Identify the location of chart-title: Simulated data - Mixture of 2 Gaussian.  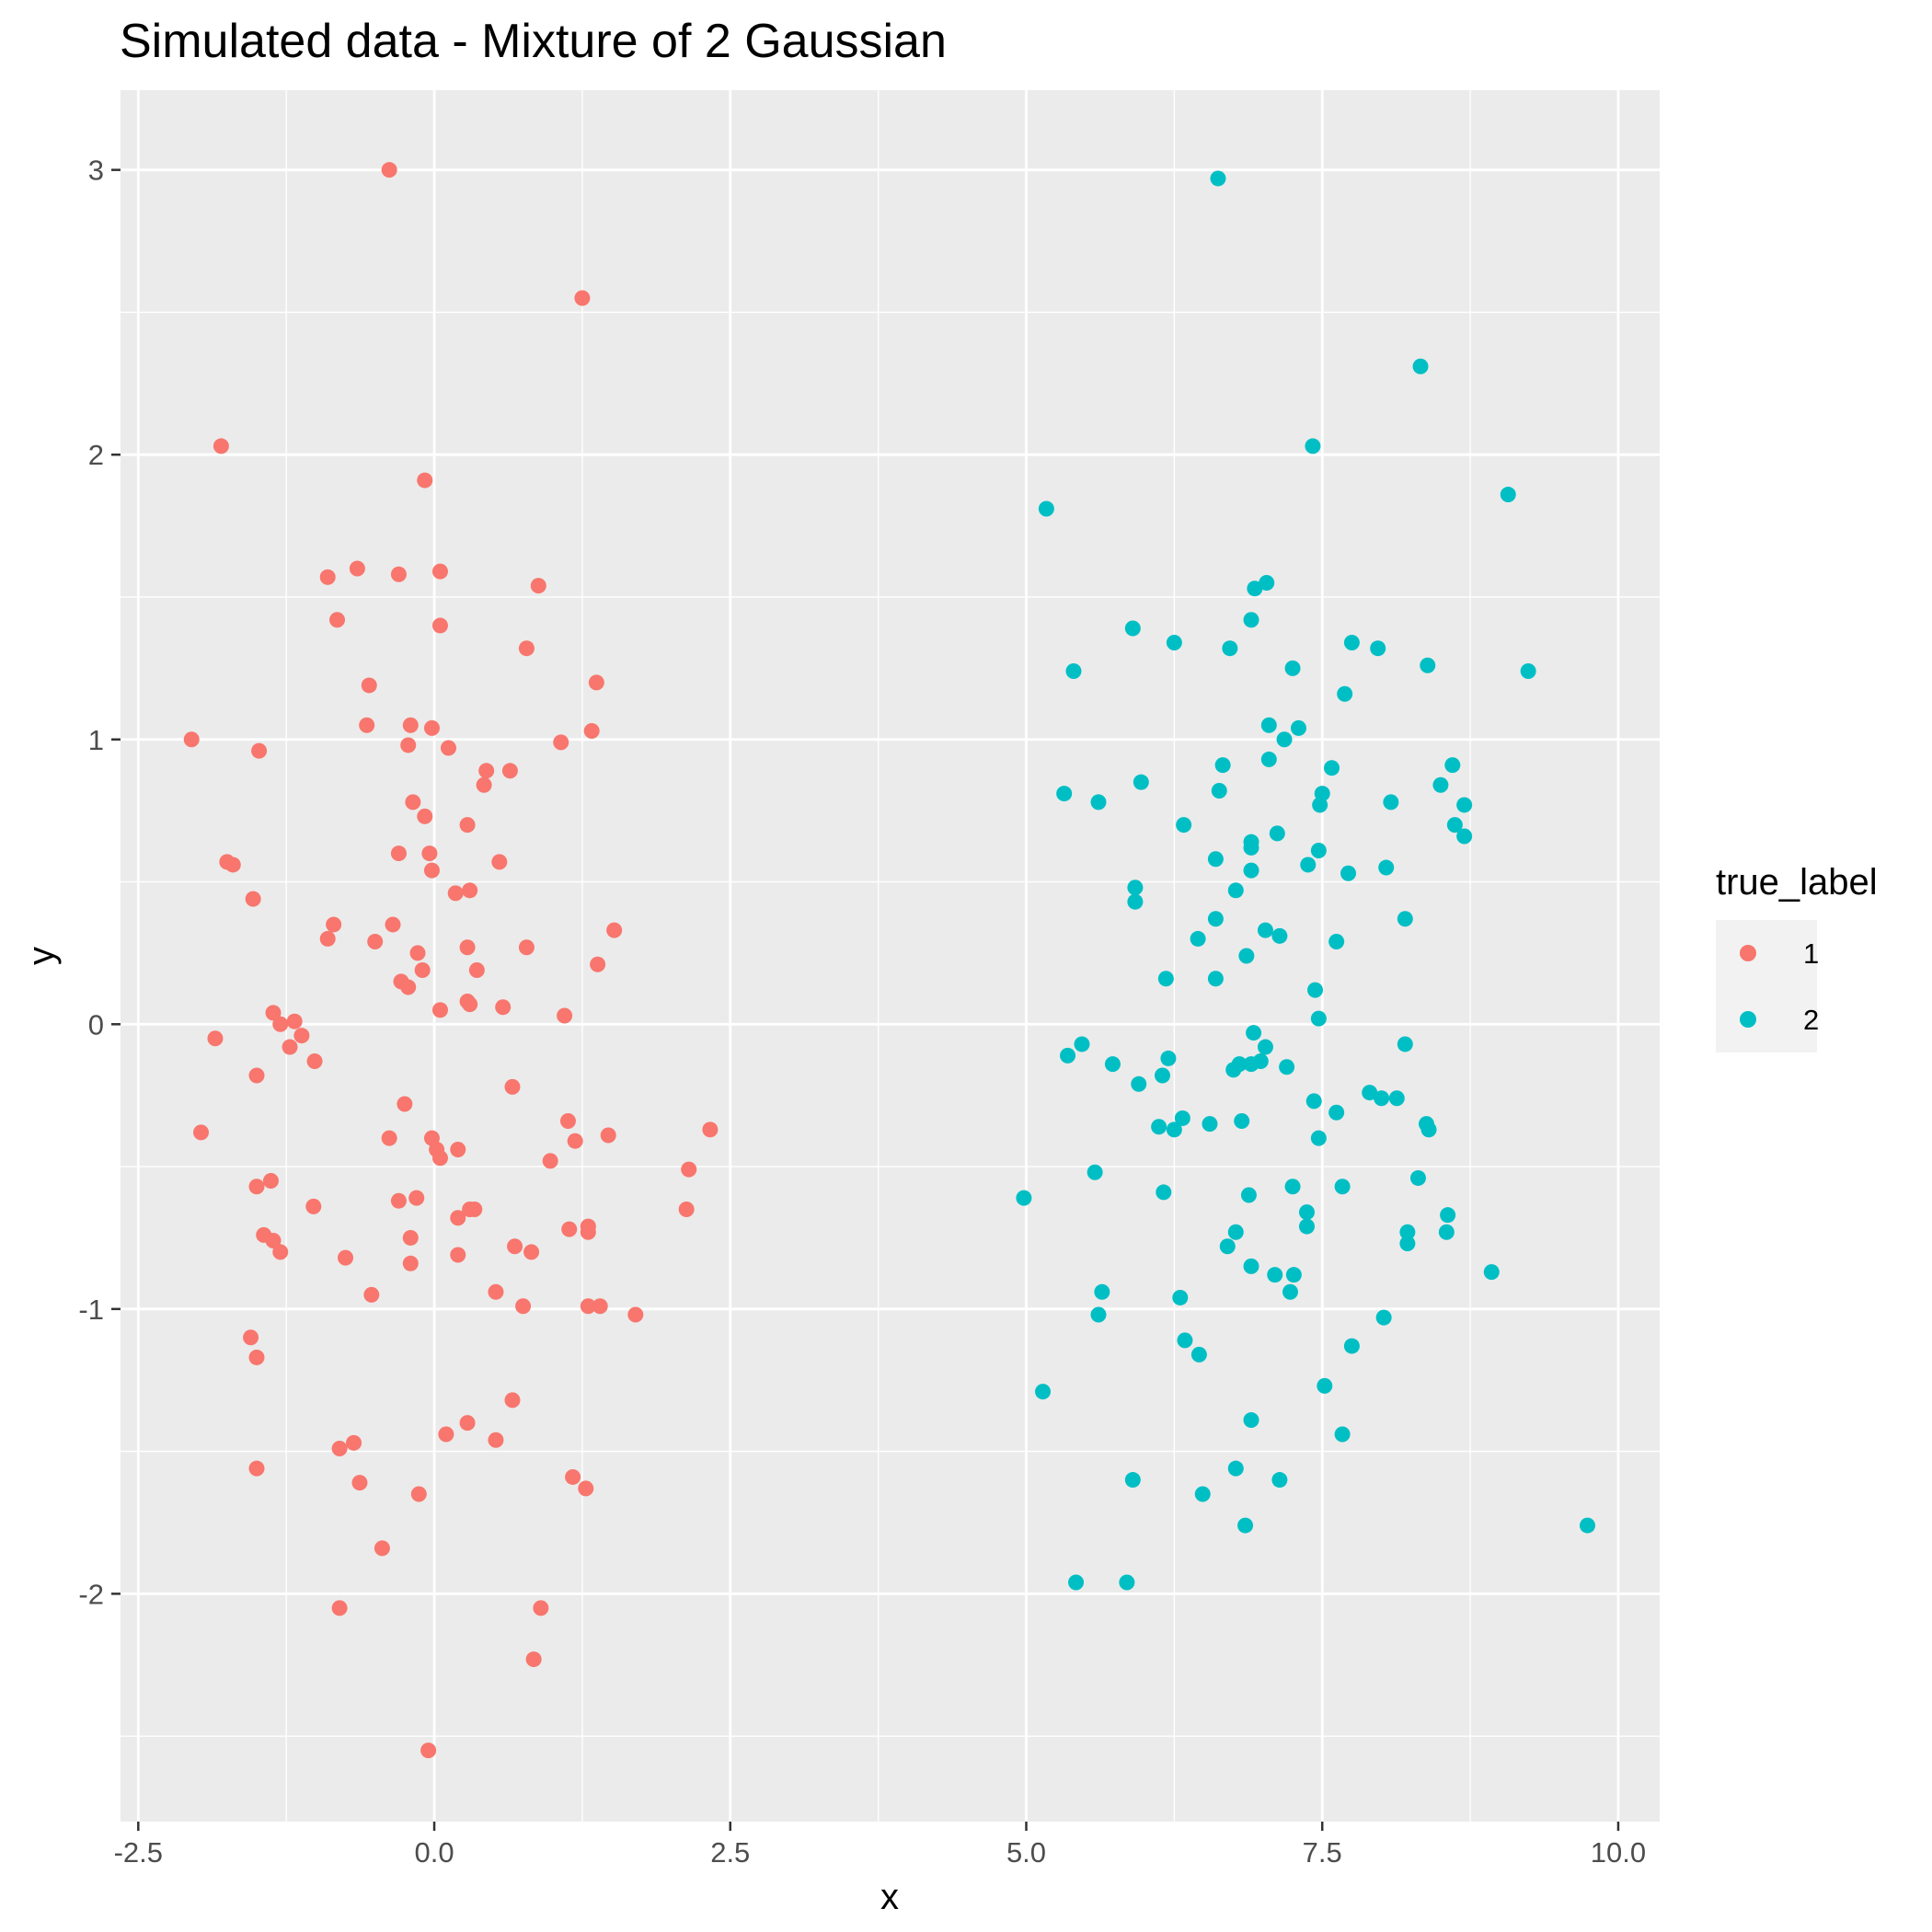
(533, 41).